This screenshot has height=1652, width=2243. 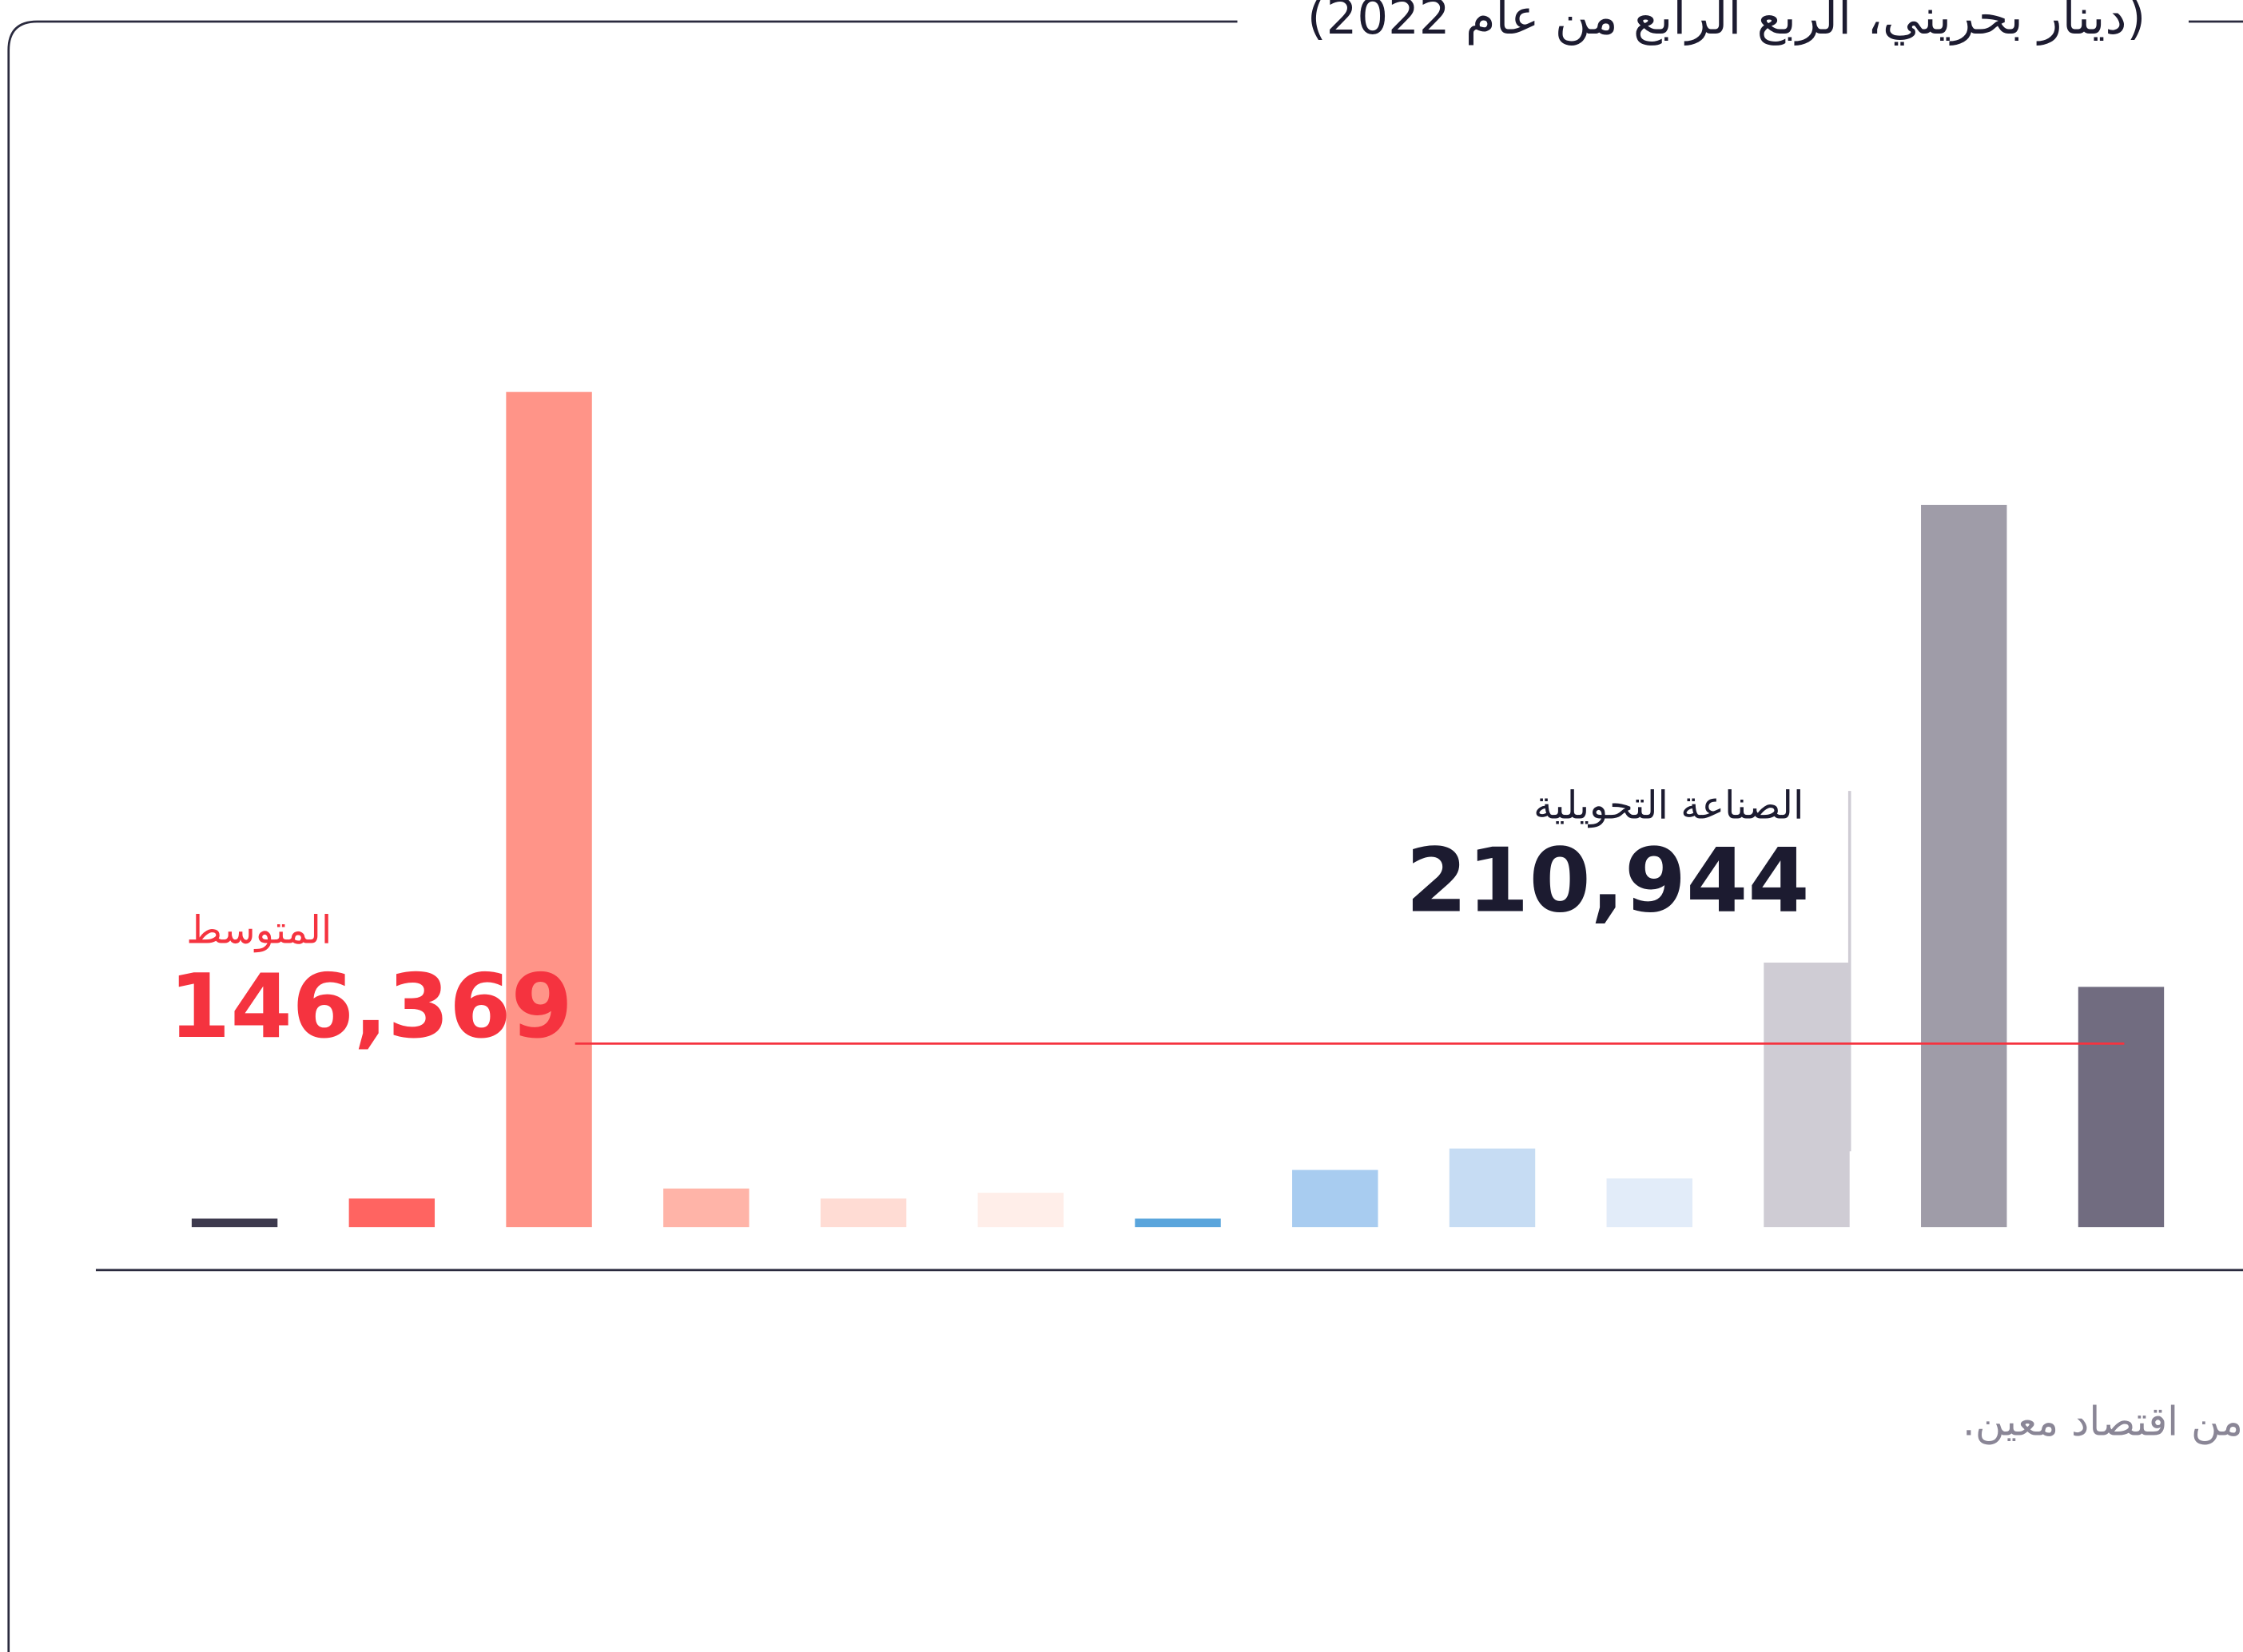 I want to click on footnote: من اقتصاد معين., so click(x=2103, y=1421).